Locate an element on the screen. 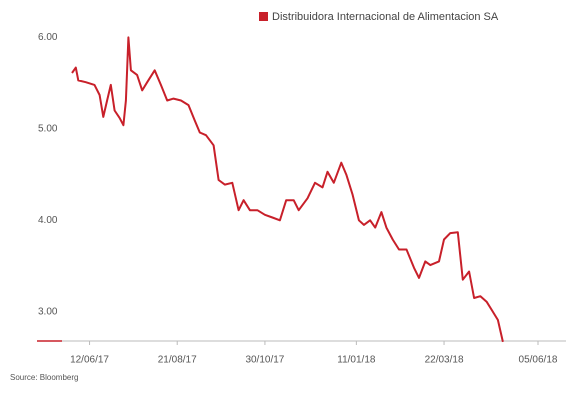 The width and height of the screenshot is (582, 400). x-tick-label: 12/06/17 is located at coordinates (89, 360).